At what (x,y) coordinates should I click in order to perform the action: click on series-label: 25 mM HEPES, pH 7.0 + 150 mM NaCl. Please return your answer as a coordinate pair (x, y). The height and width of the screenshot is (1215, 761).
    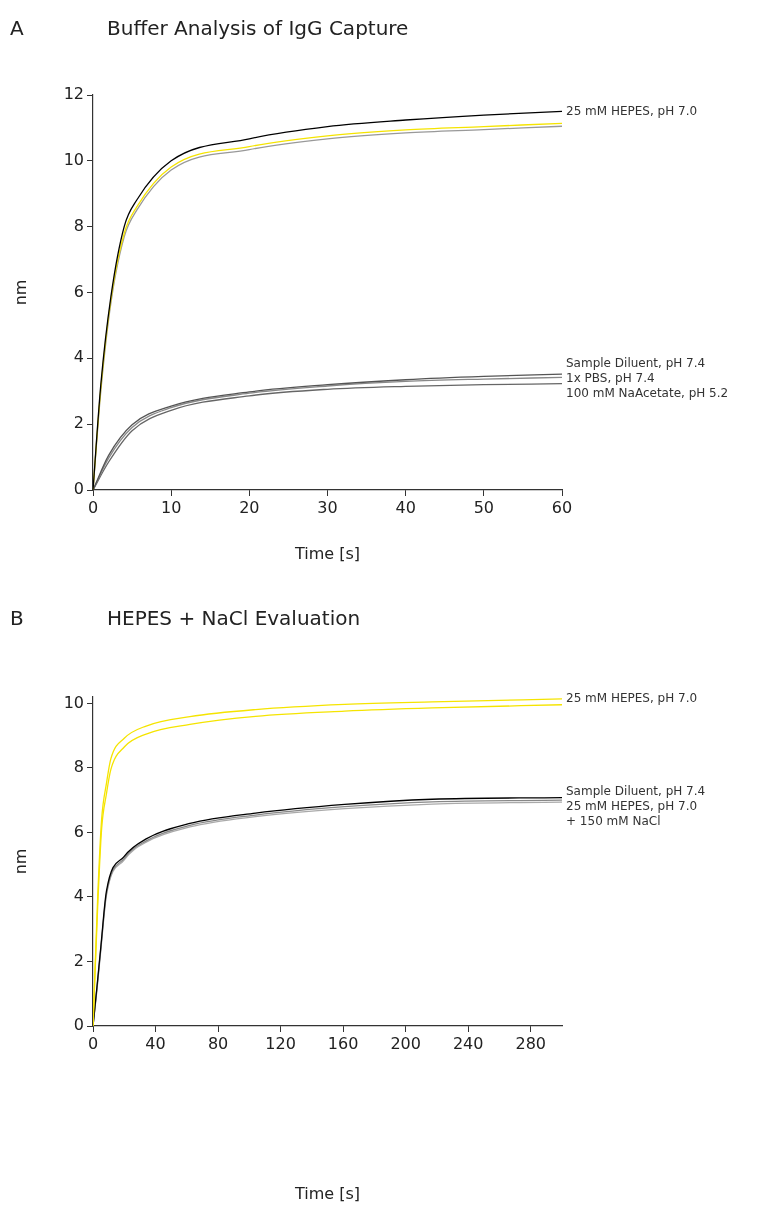
    Looking at the image, I should click on (632, 813).